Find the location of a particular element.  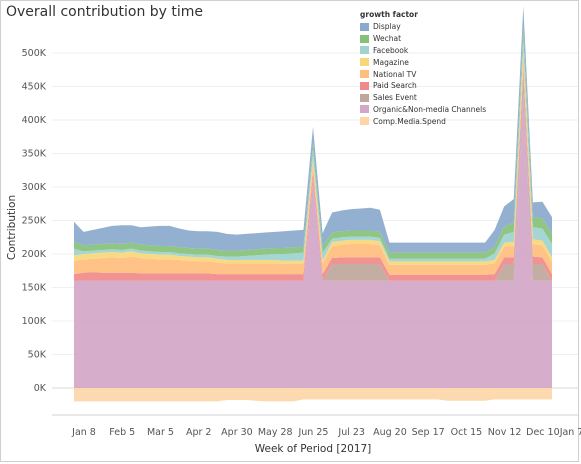

x-tick-label: Apr 2 is located at coordinates (199, 432).